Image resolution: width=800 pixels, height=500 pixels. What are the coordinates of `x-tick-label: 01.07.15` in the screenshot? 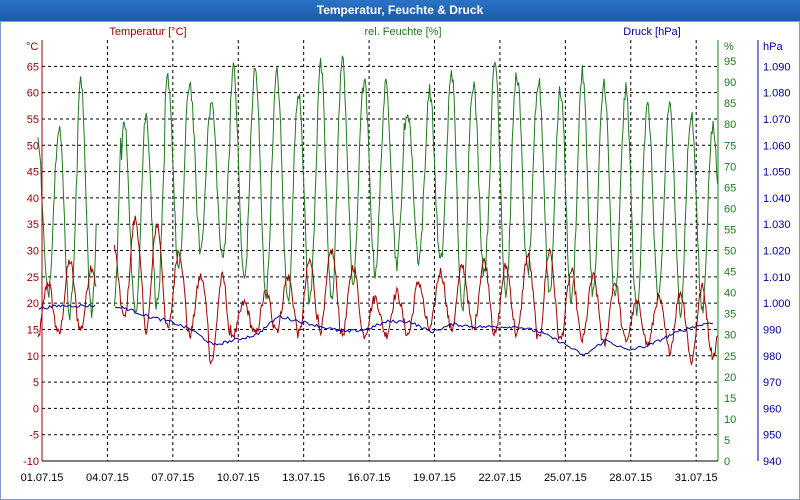 It's located at (42, 478).